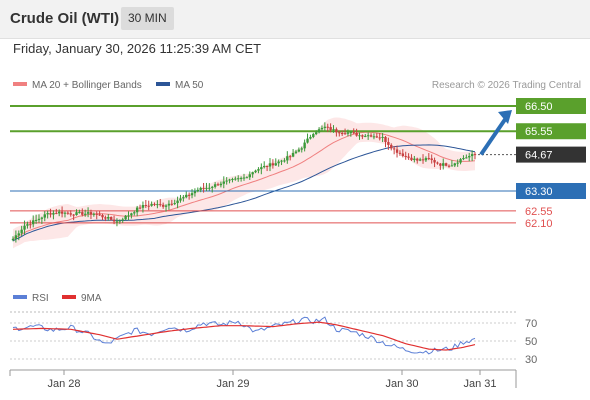  What do you see at coordinates (401, 384) in the screenshot?
I see `x-tick-label: Jan 30` at bounding box center [401, 384].